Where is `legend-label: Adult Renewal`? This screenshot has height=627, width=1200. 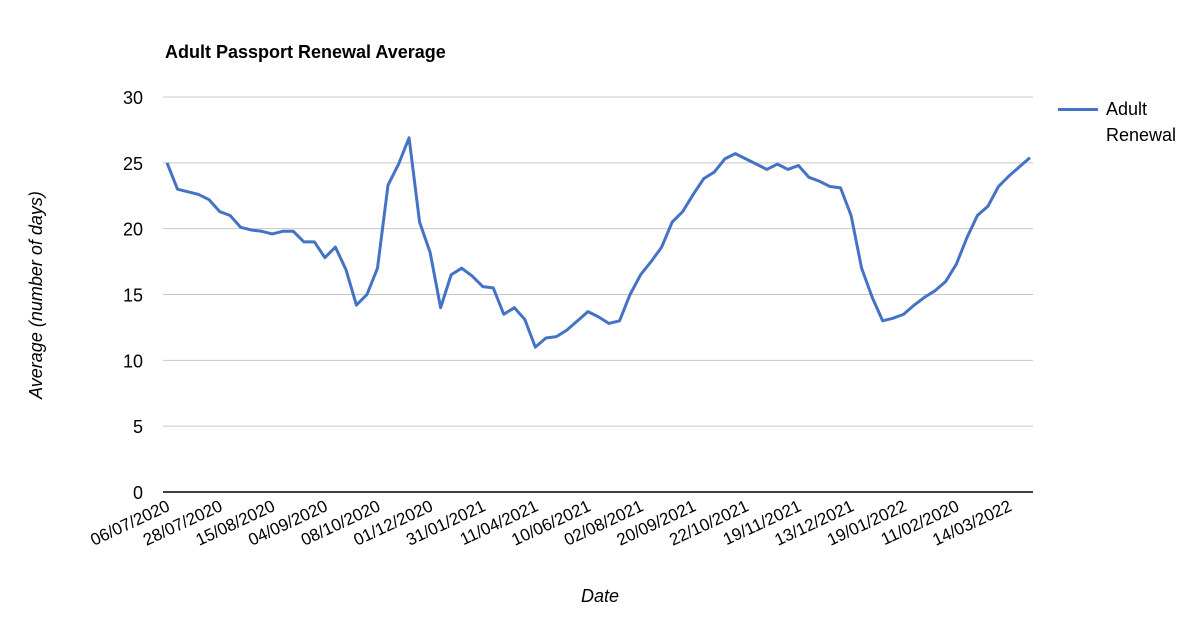
legend-label: Adult Renewal is located at coordinates (1141, 122).